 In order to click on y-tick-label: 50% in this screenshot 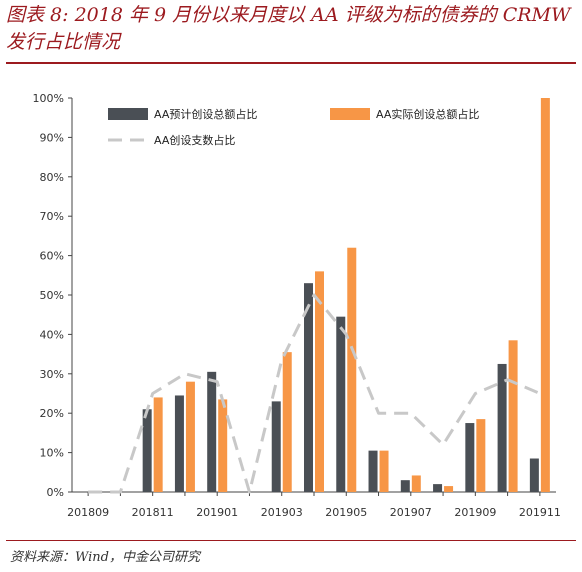, I will do `click(52, 295)`.